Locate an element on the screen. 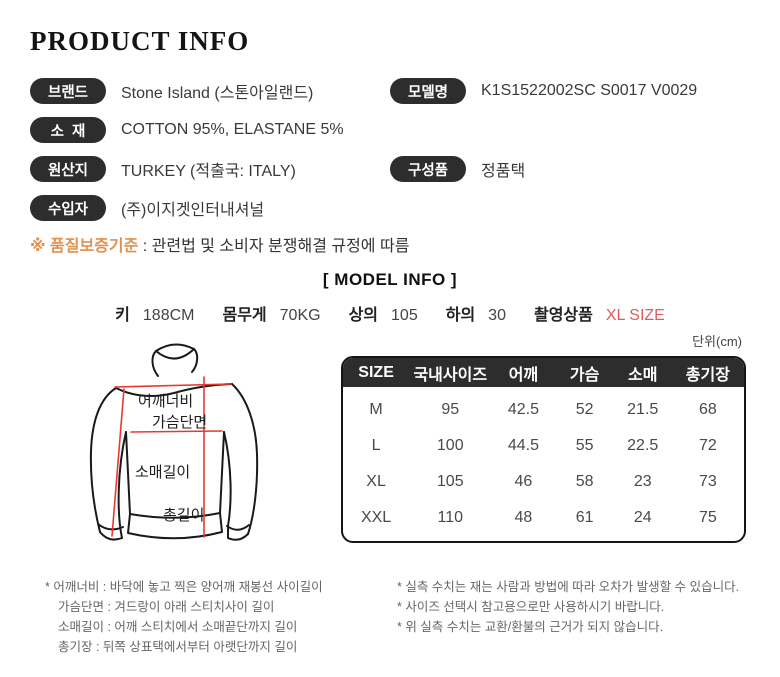 The height and width of the screenshot is (677, 780). garment-measurement-diagram: 어깨너비 가슴단면 소매길이 총길이 is located at coordinates (190, 451).